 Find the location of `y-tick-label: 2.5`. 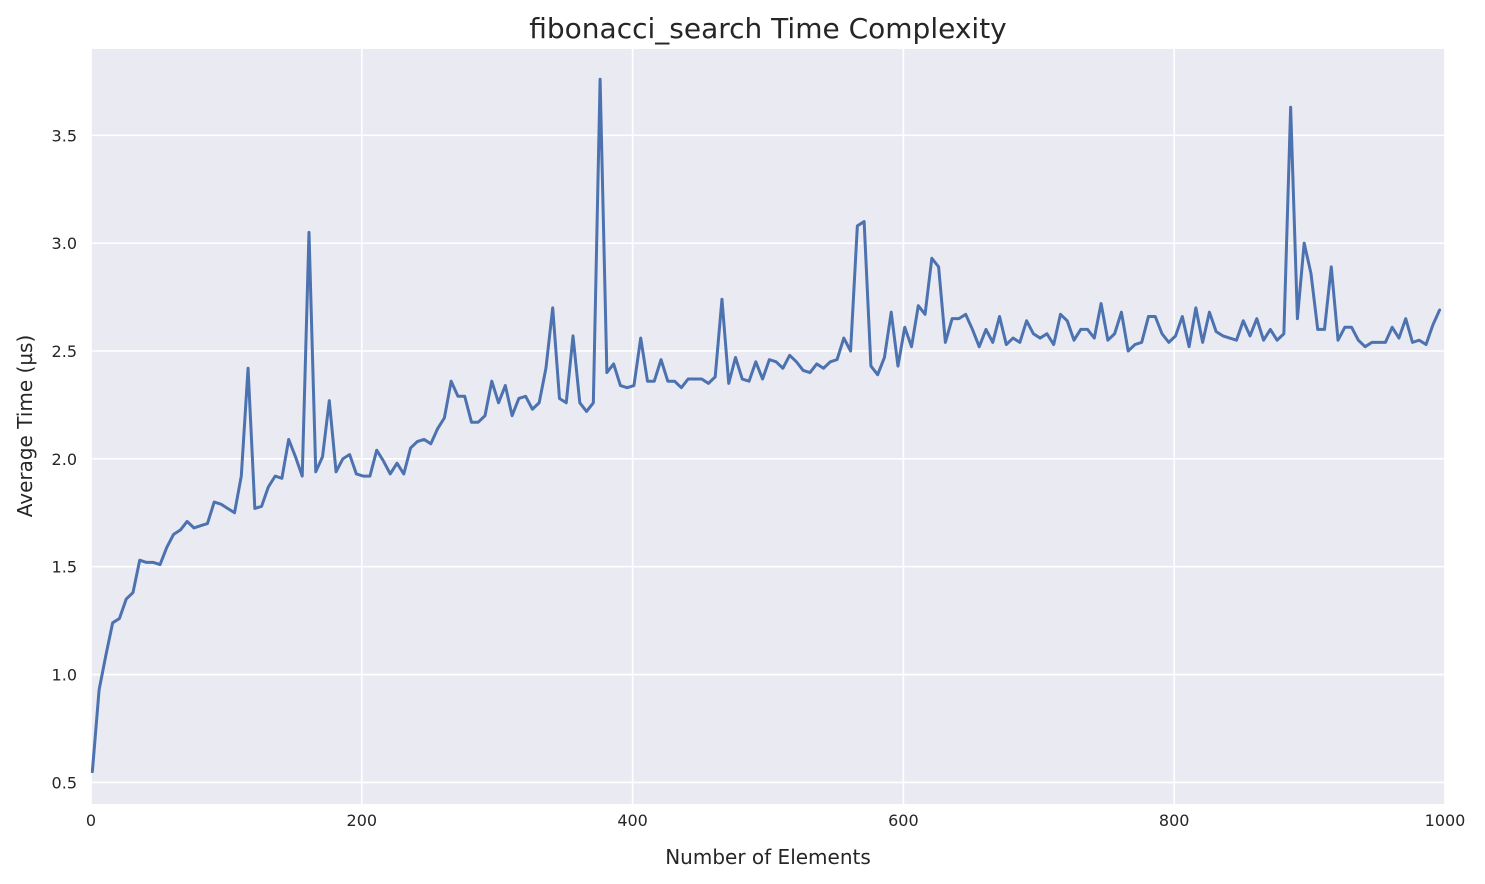

y-tick-label: 2.5 is located at coordinates (64, 351).